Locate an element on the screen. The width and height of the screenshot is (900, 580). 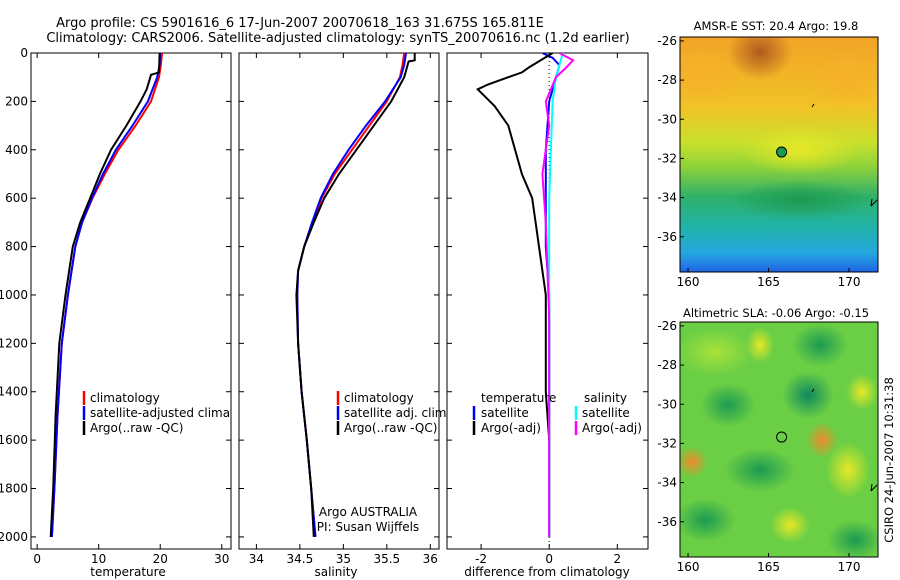
legend-label-temperature-argo: Argo(-adj) is located at coordinates (511, 428).